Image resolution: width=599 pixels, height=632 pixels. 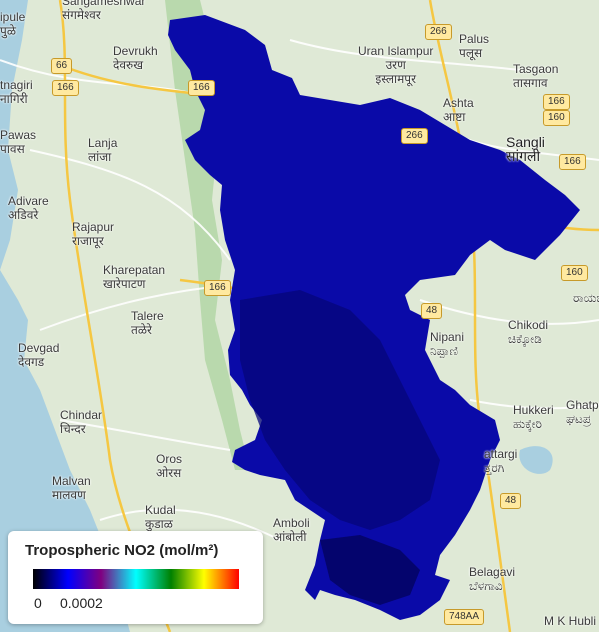 I want to click on place-palus: Palus पलूस, so click(x=474, y=46).